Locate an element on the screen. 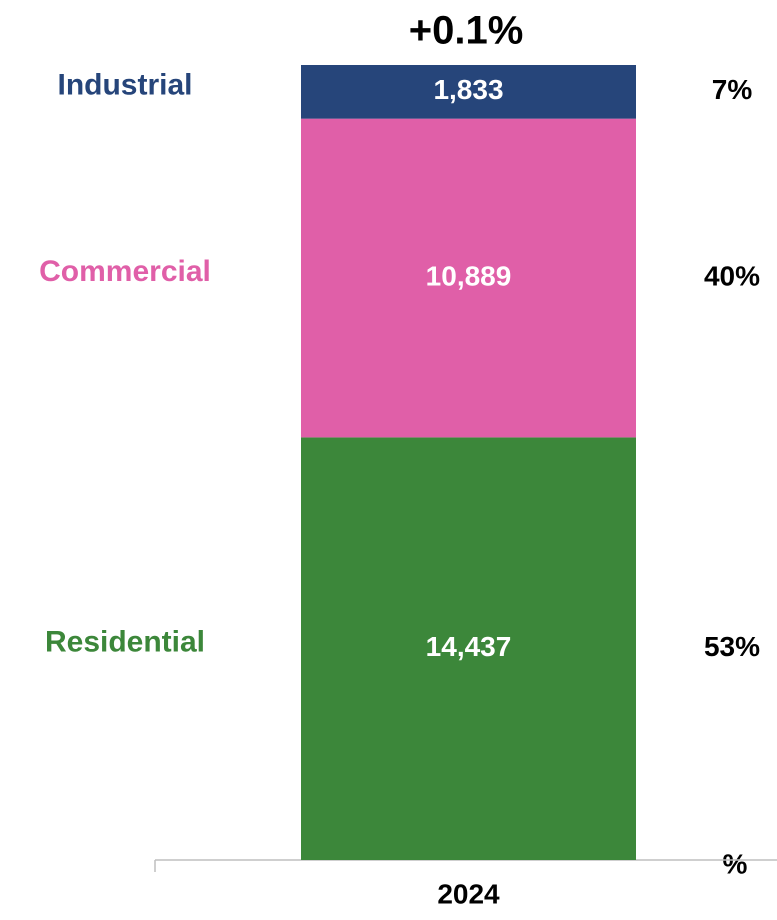  share-label: 40% is located at coordinates (732, 275).